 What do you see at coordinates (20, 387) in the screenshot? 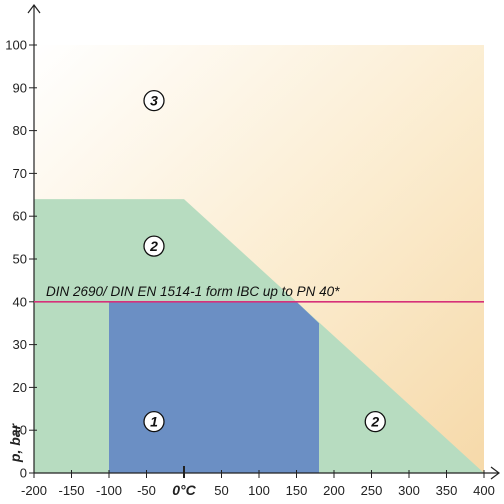
I see `y-tick-label: 20` at bounding box center [20, 387].